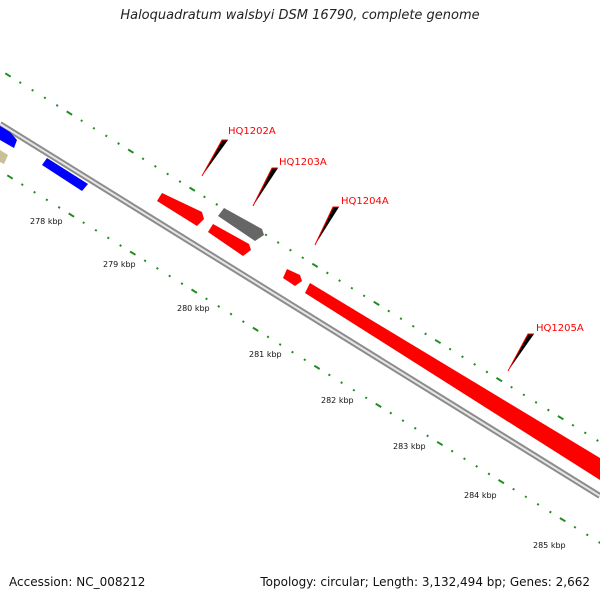  I want to click on accession-text: Accession: NC_008212, so click(77, 582).